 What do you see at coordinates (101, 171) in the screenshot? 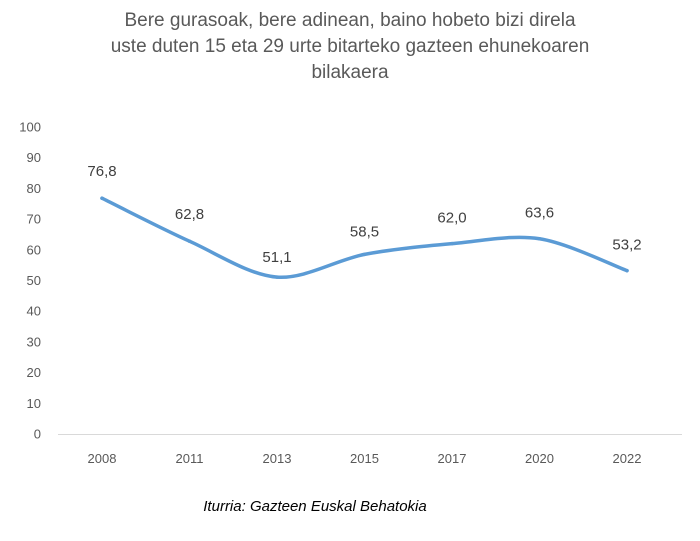
I see `data-label: 76,8` at bounding box center [101, 171].